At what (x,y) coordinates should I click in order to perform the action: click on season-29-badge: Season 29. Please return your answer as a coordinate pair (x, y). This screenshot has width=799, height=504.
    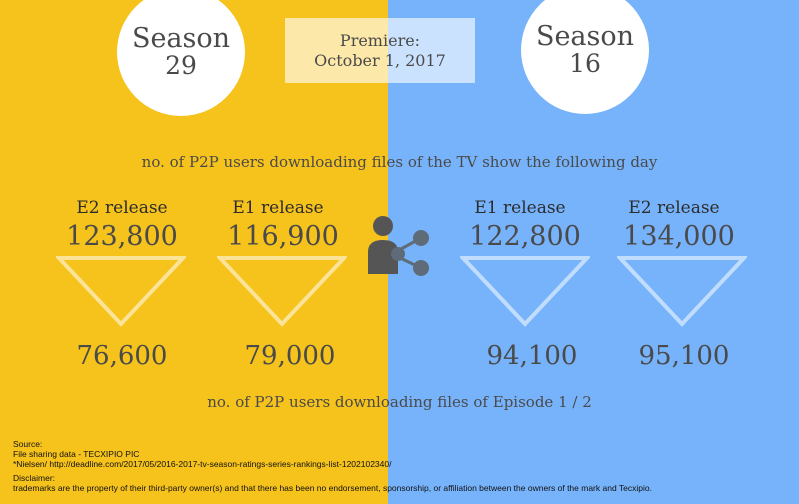
    Looking at the image, I should click on (181, 58).